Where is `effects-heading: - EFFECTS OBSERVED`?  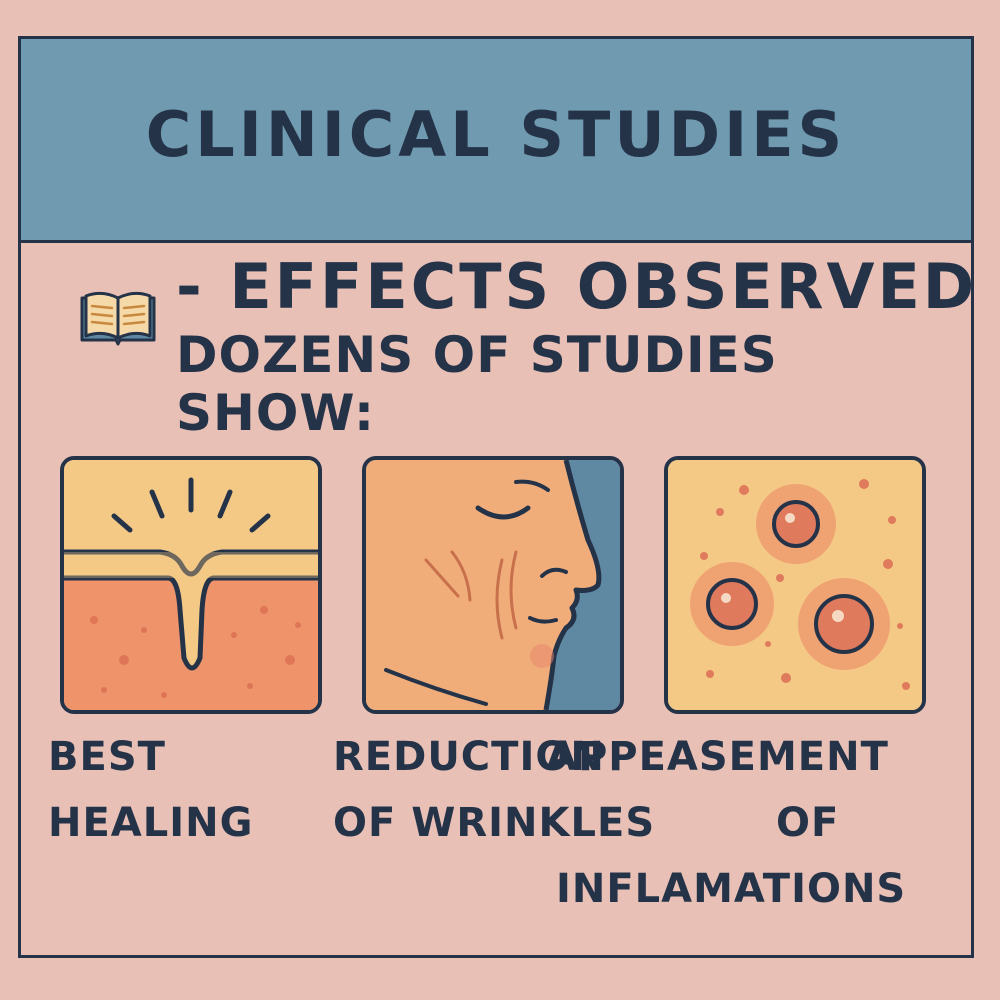
effects-heading: - EFFECTS OBSERVED is located at coordinates (577, 286).